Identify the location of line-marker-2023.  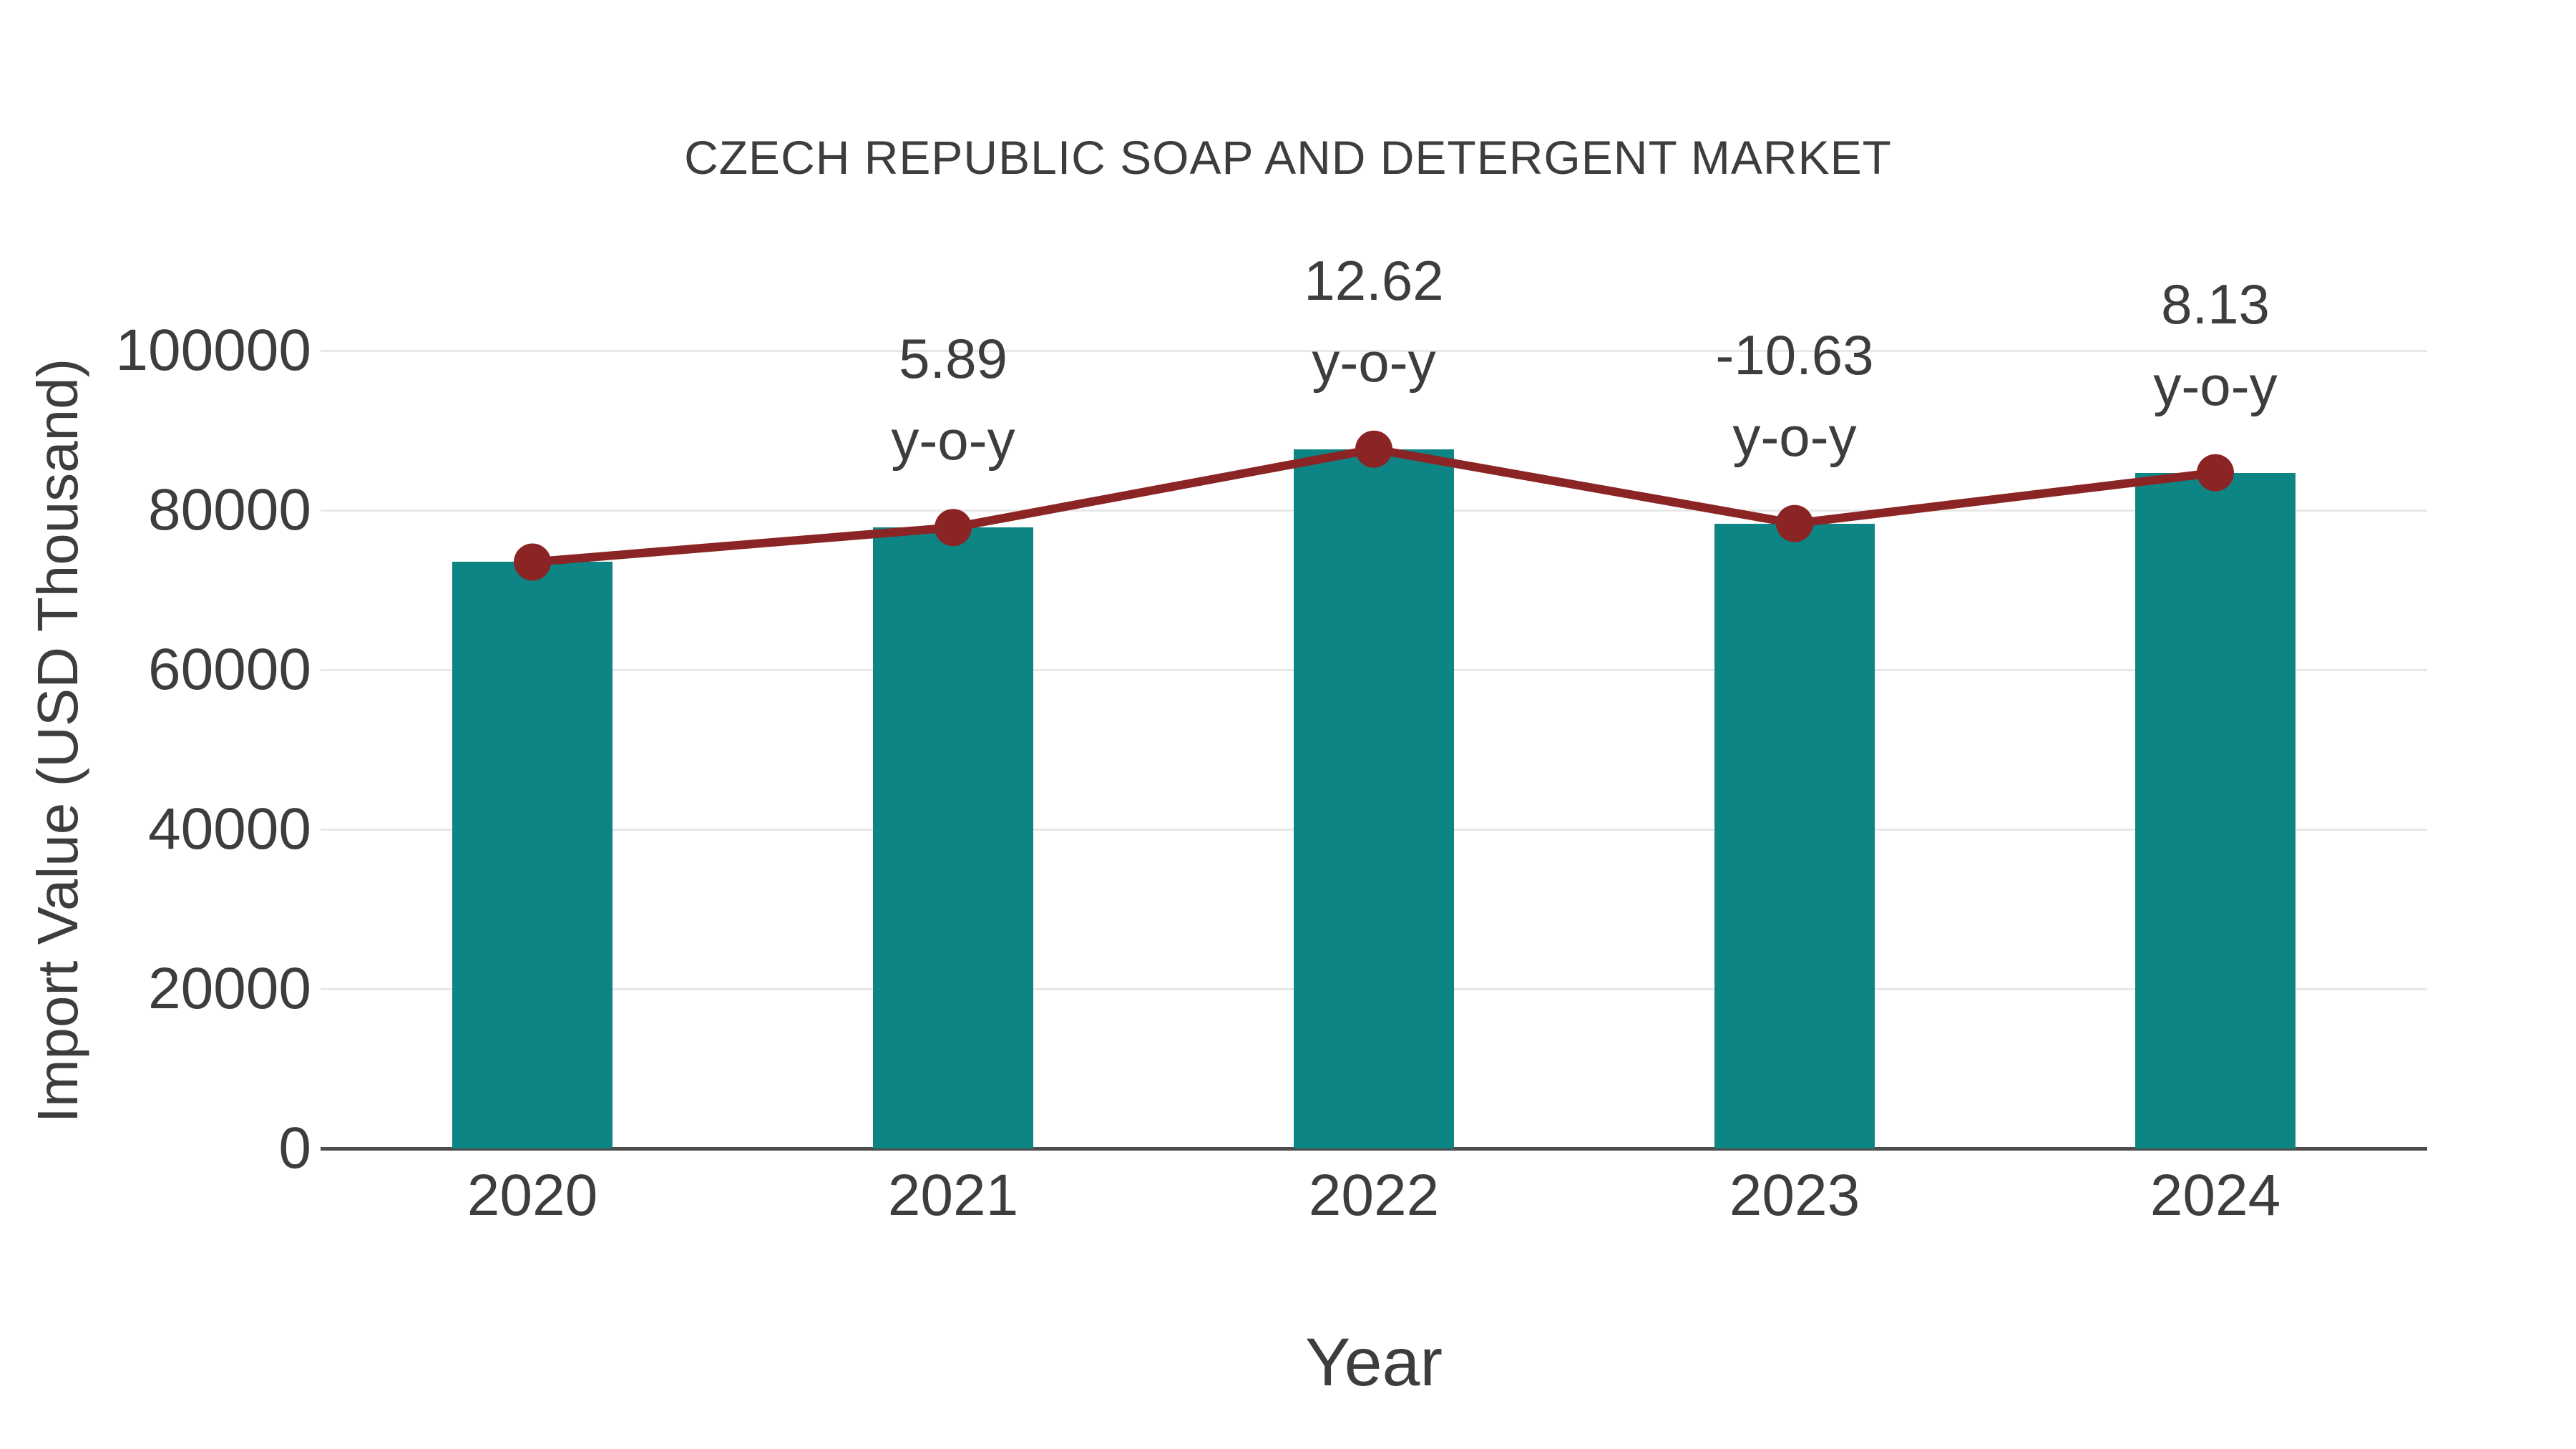
(1794, 523).